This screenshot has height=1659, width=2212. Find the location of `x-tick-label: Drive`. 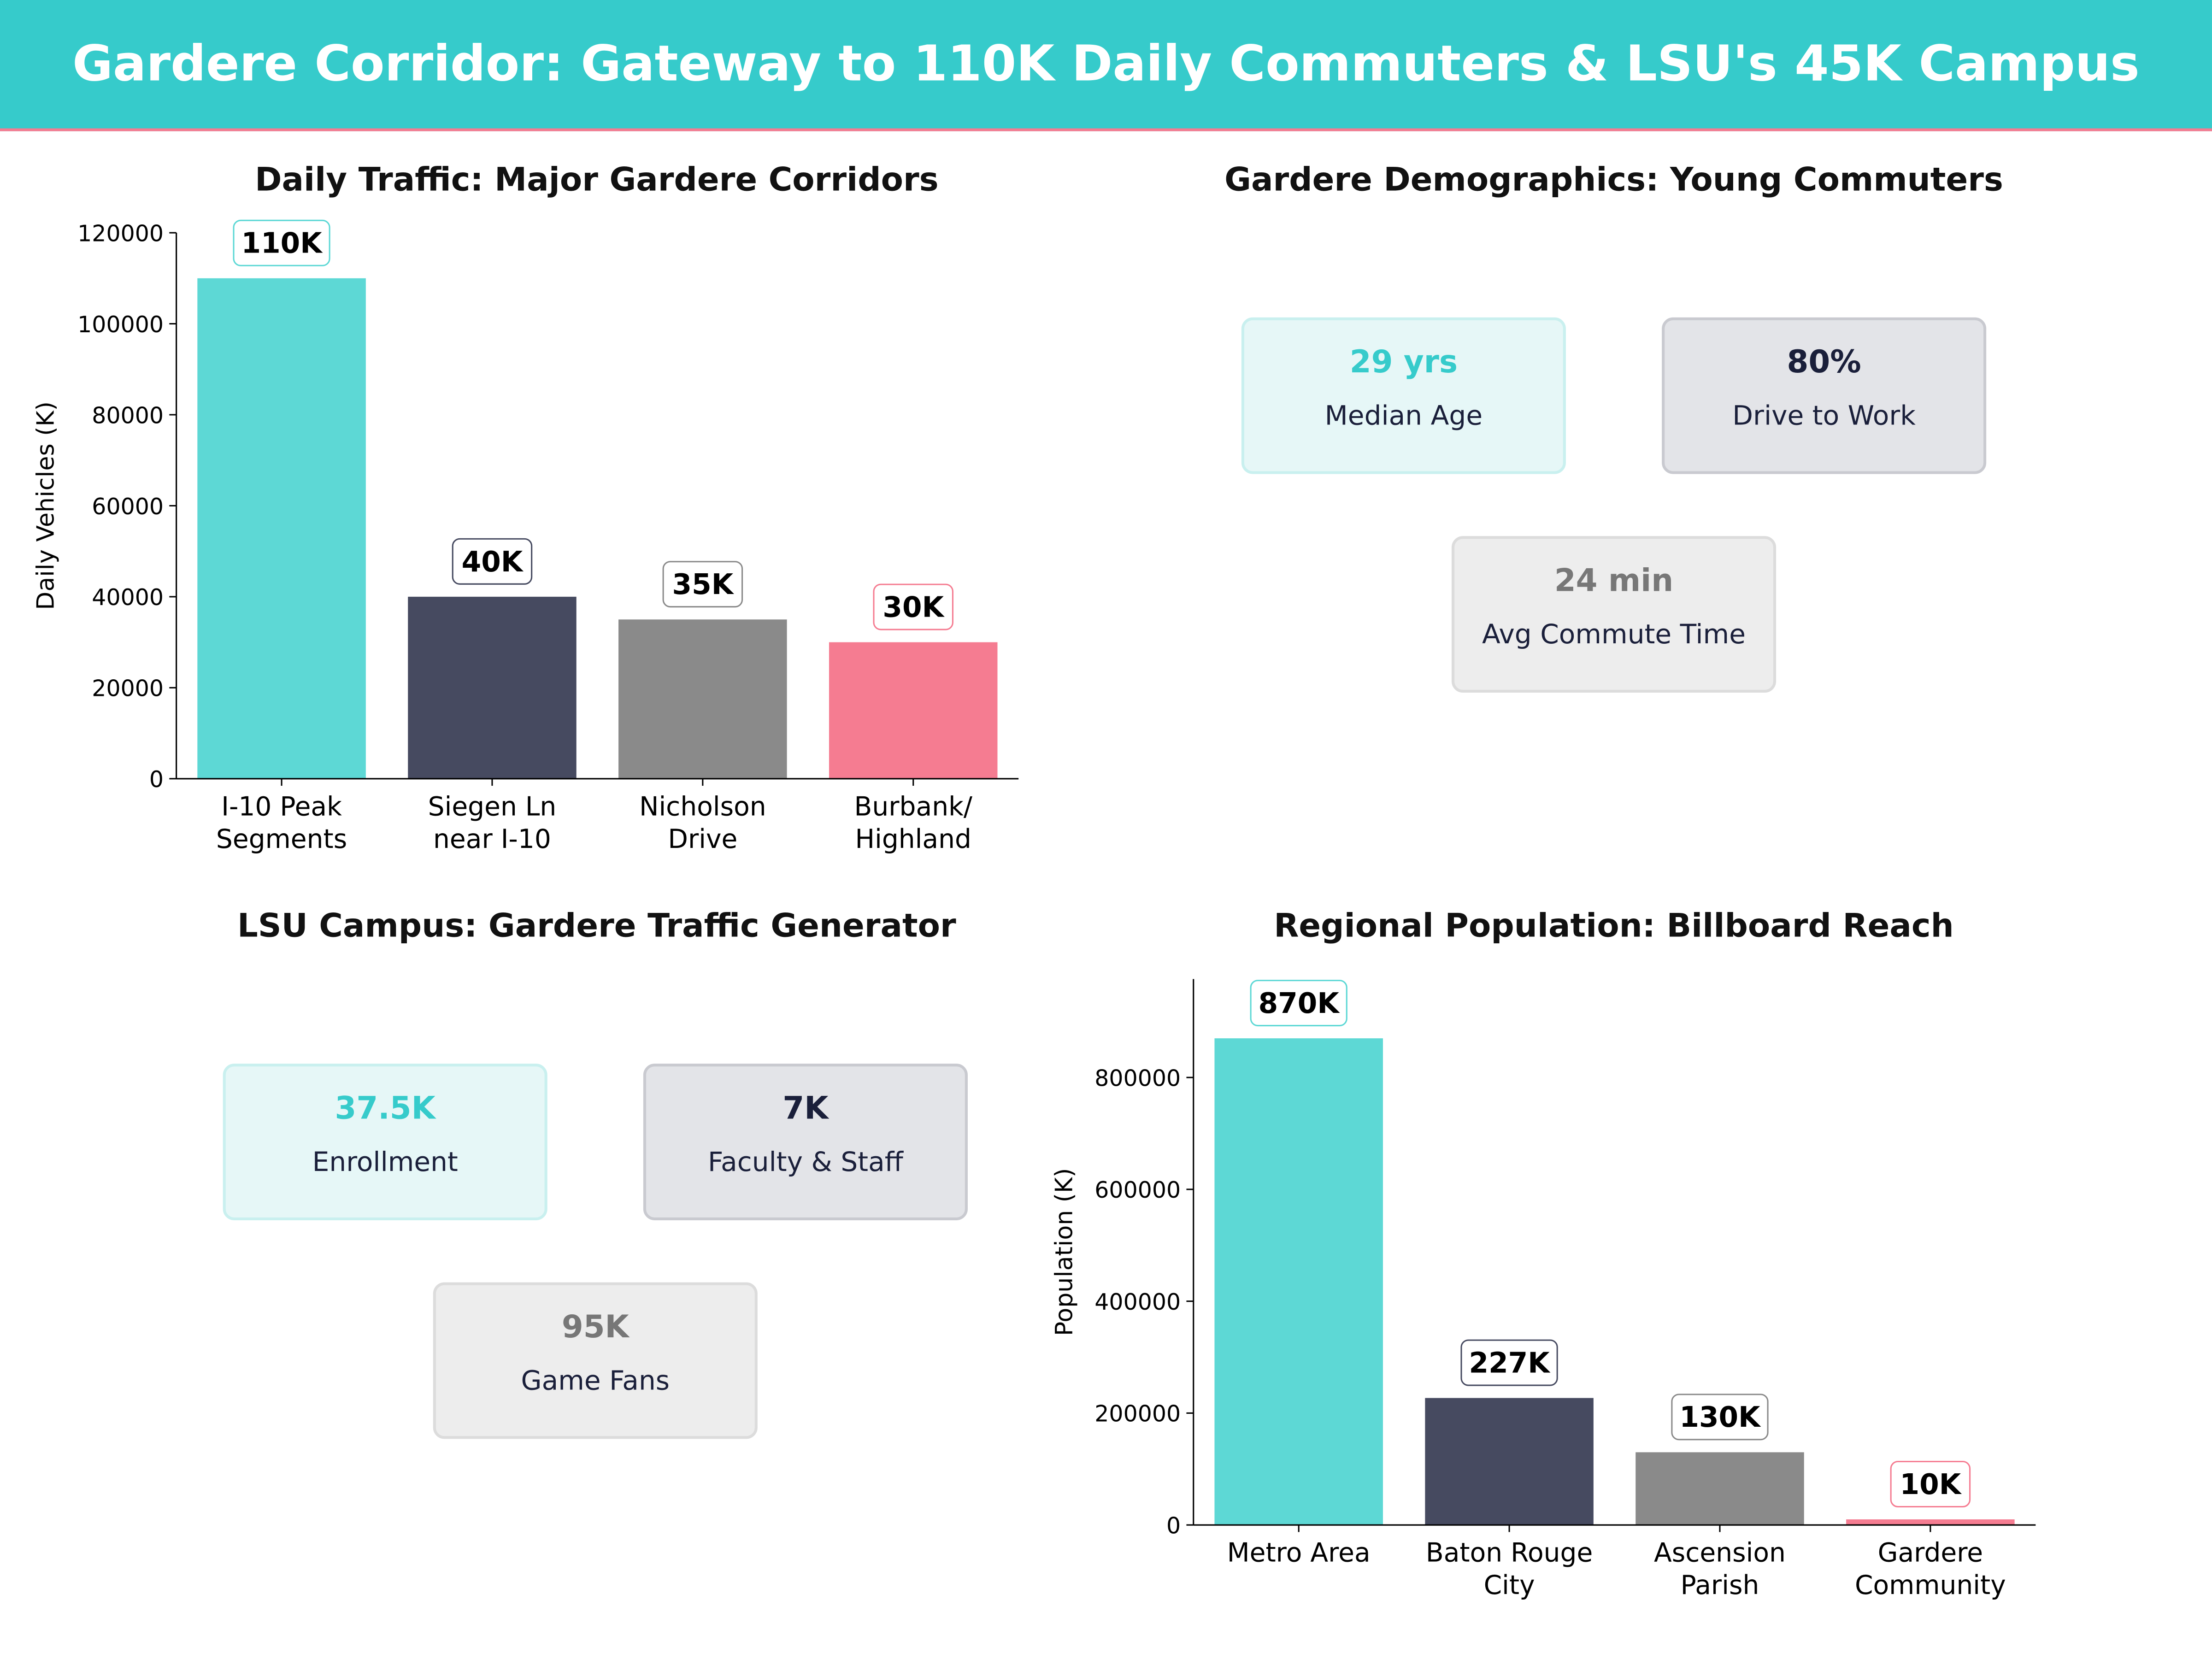

x-tick-label: Drive is located at coordinates (702, 839).